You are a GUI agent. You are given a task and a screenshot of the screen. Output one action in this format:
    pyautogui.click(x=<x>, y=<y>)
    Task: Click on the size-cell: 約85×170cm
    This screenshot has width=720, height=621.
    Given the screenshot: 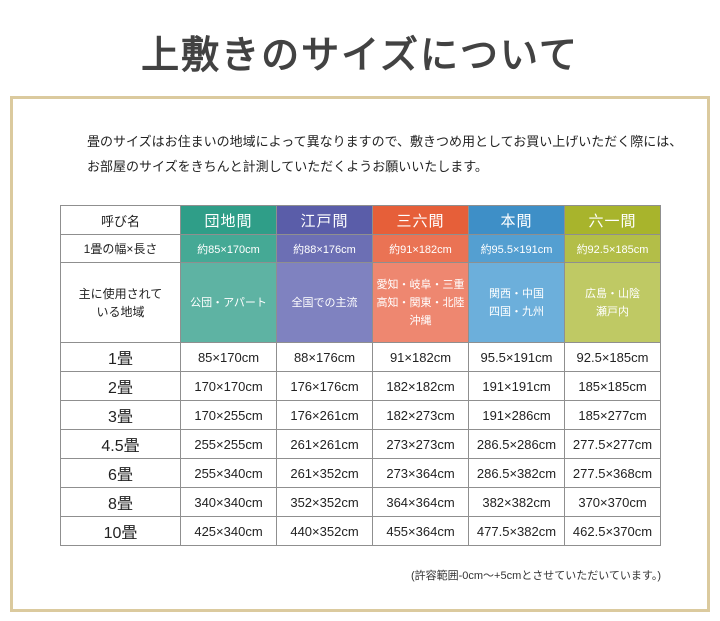 What is the action you would take?
    pyautogui.click(x=228, y=248)
    